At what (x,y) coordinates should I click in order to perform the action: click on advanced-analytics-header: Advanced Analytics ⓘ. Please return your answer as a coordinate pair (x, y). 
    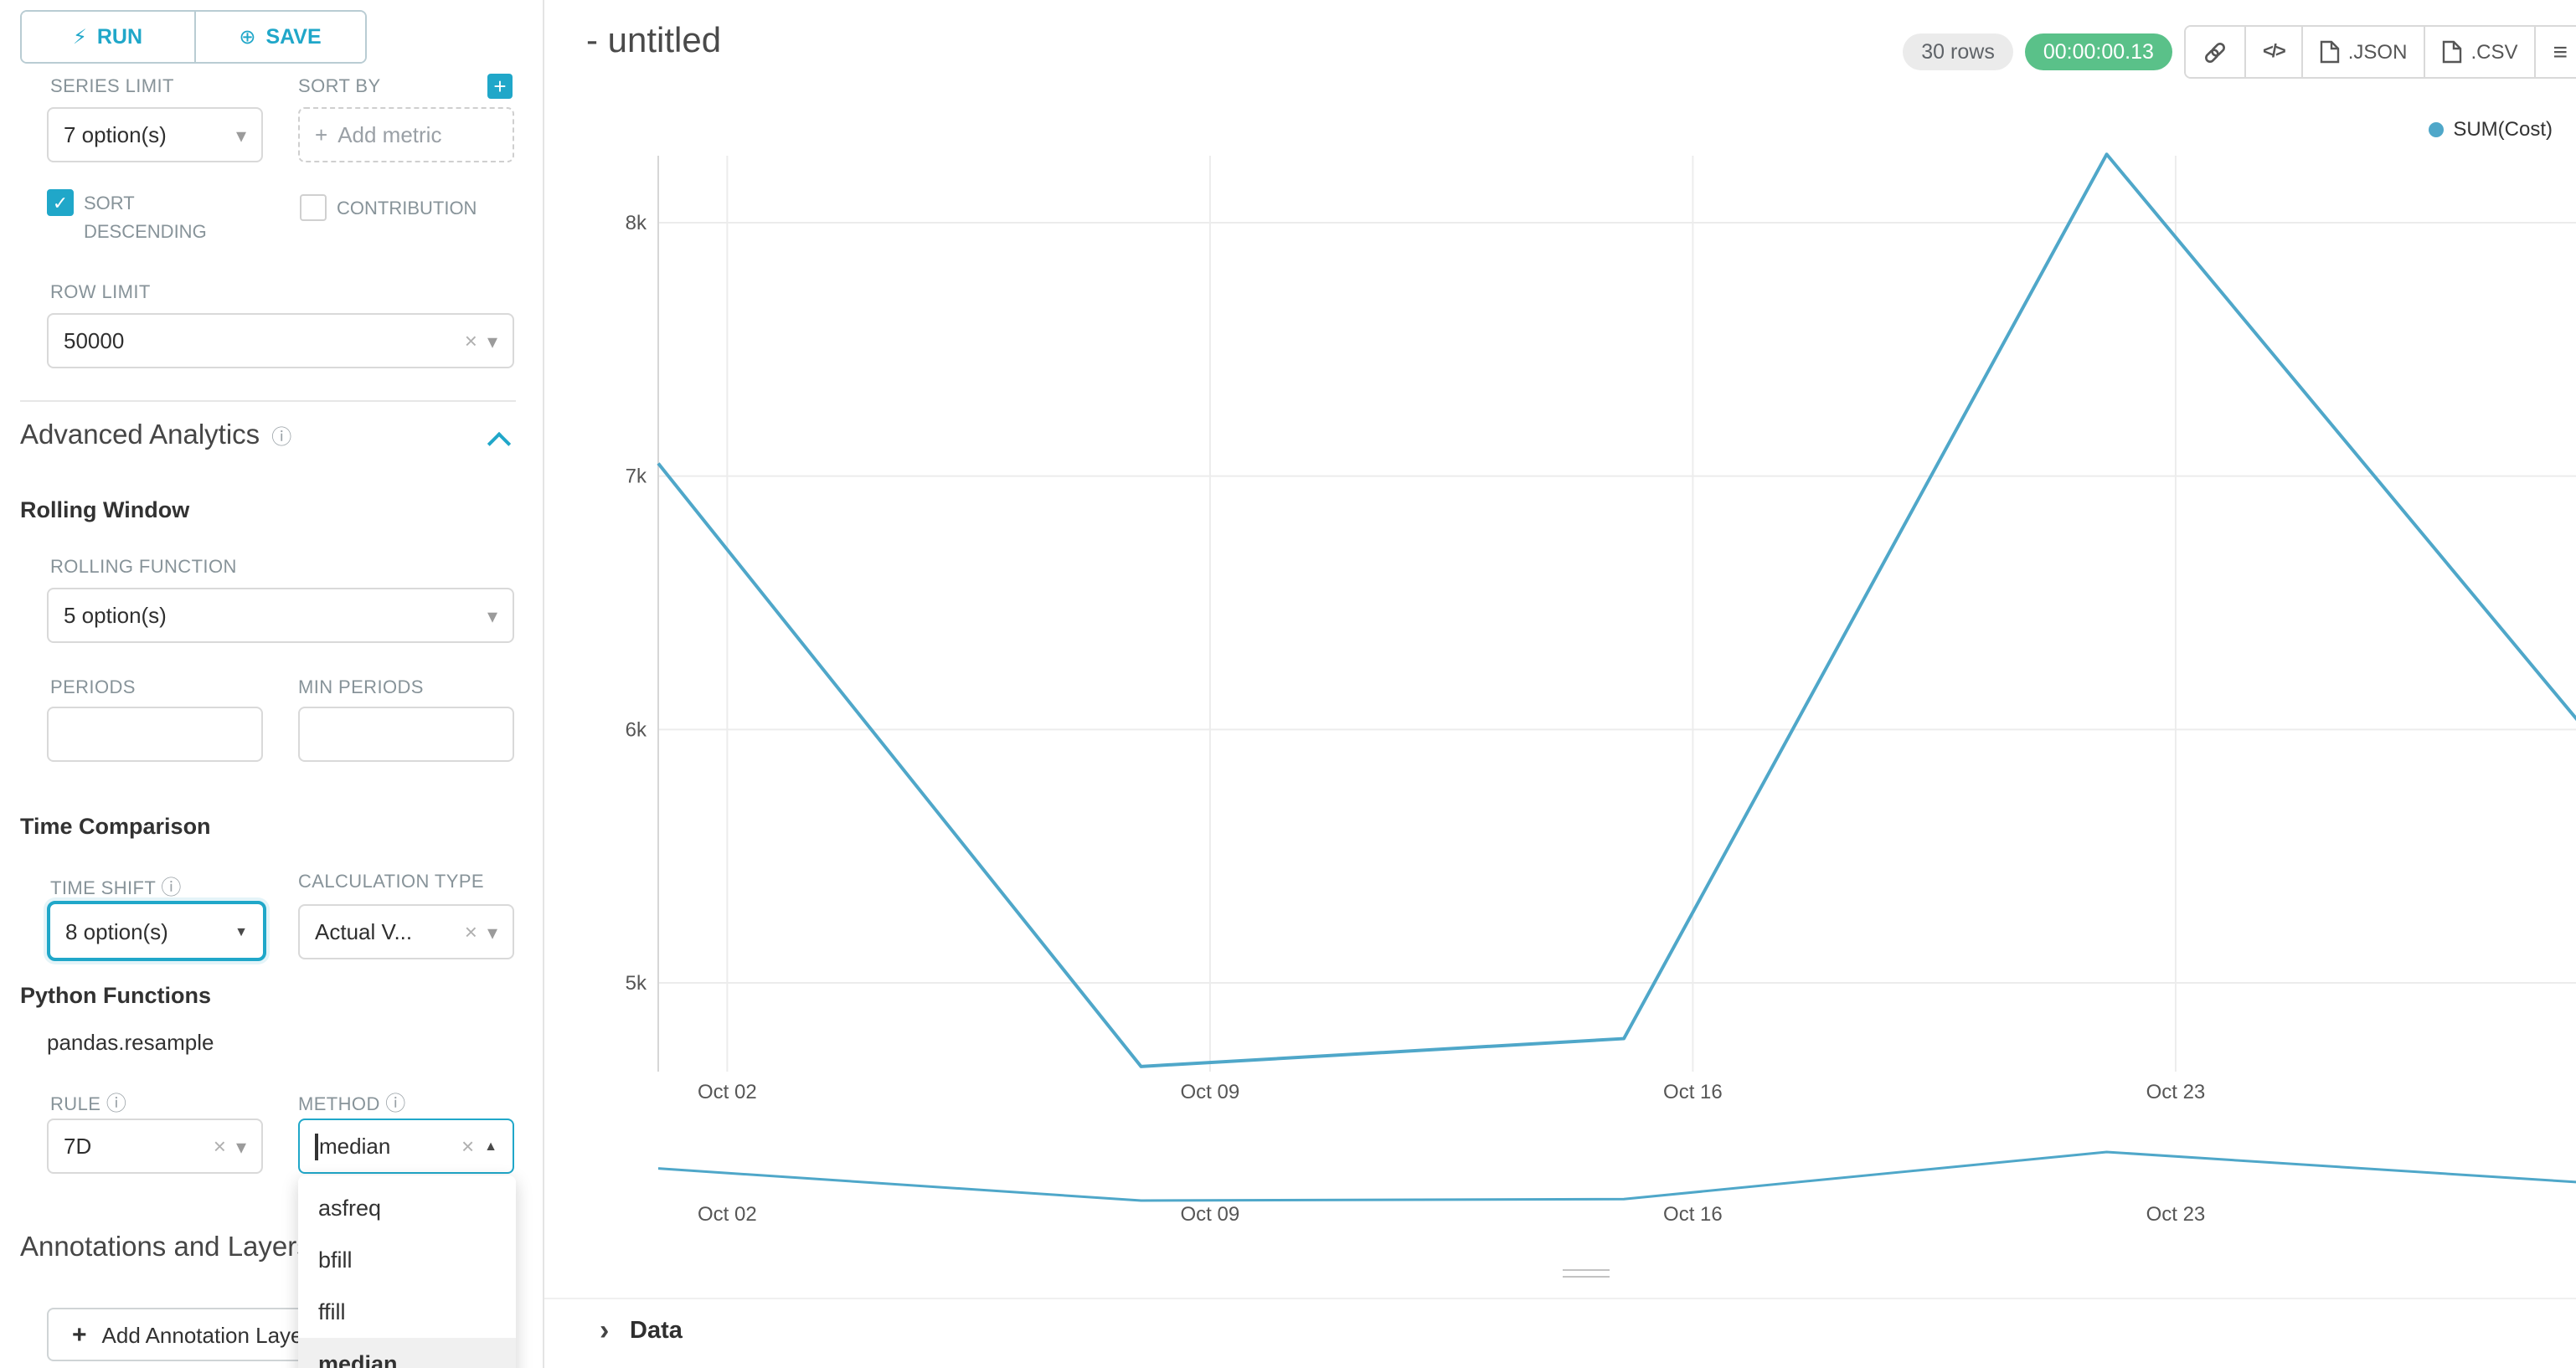
    Looking at the image, I should click on (155, 436).